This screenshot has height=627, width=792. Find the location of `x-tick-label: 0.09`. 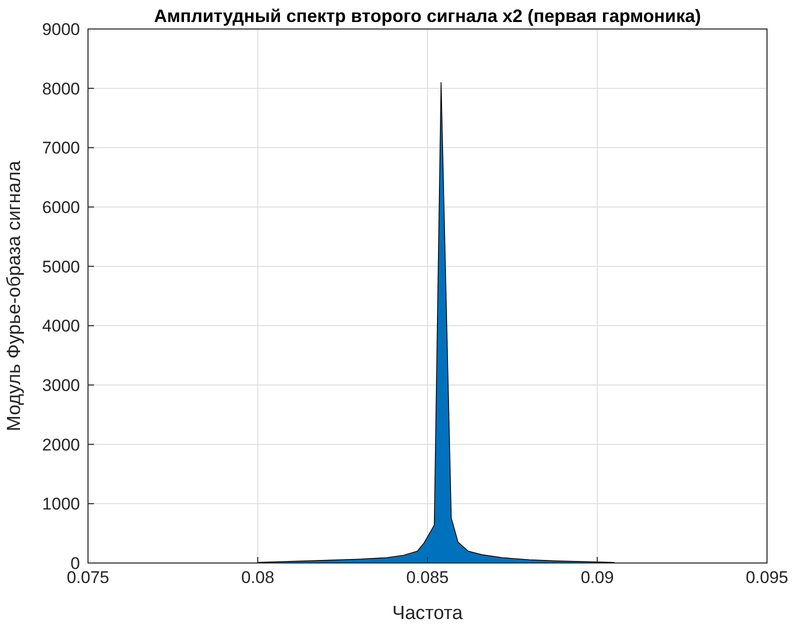

x-tick-label: 0.09 is located at coordinates (597, 577).